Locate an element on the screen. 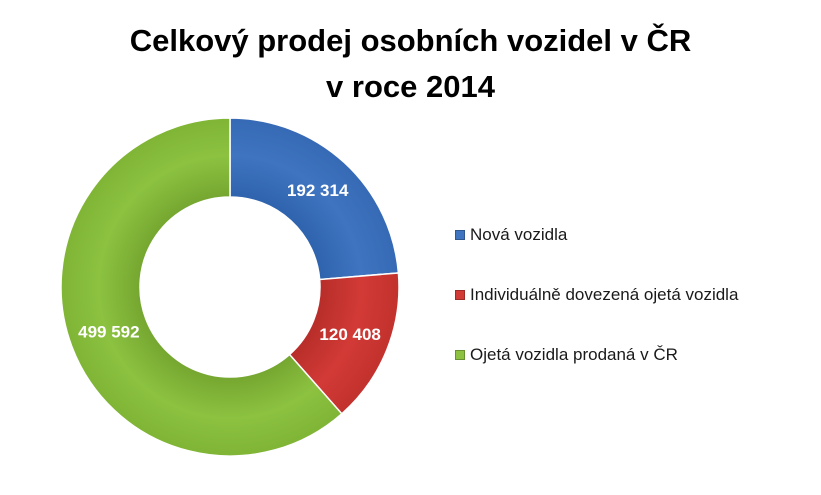 The width and height of the screenshot is (821, 495). slice-value-label-1: 192 314 is located at coordinates (318, 190).